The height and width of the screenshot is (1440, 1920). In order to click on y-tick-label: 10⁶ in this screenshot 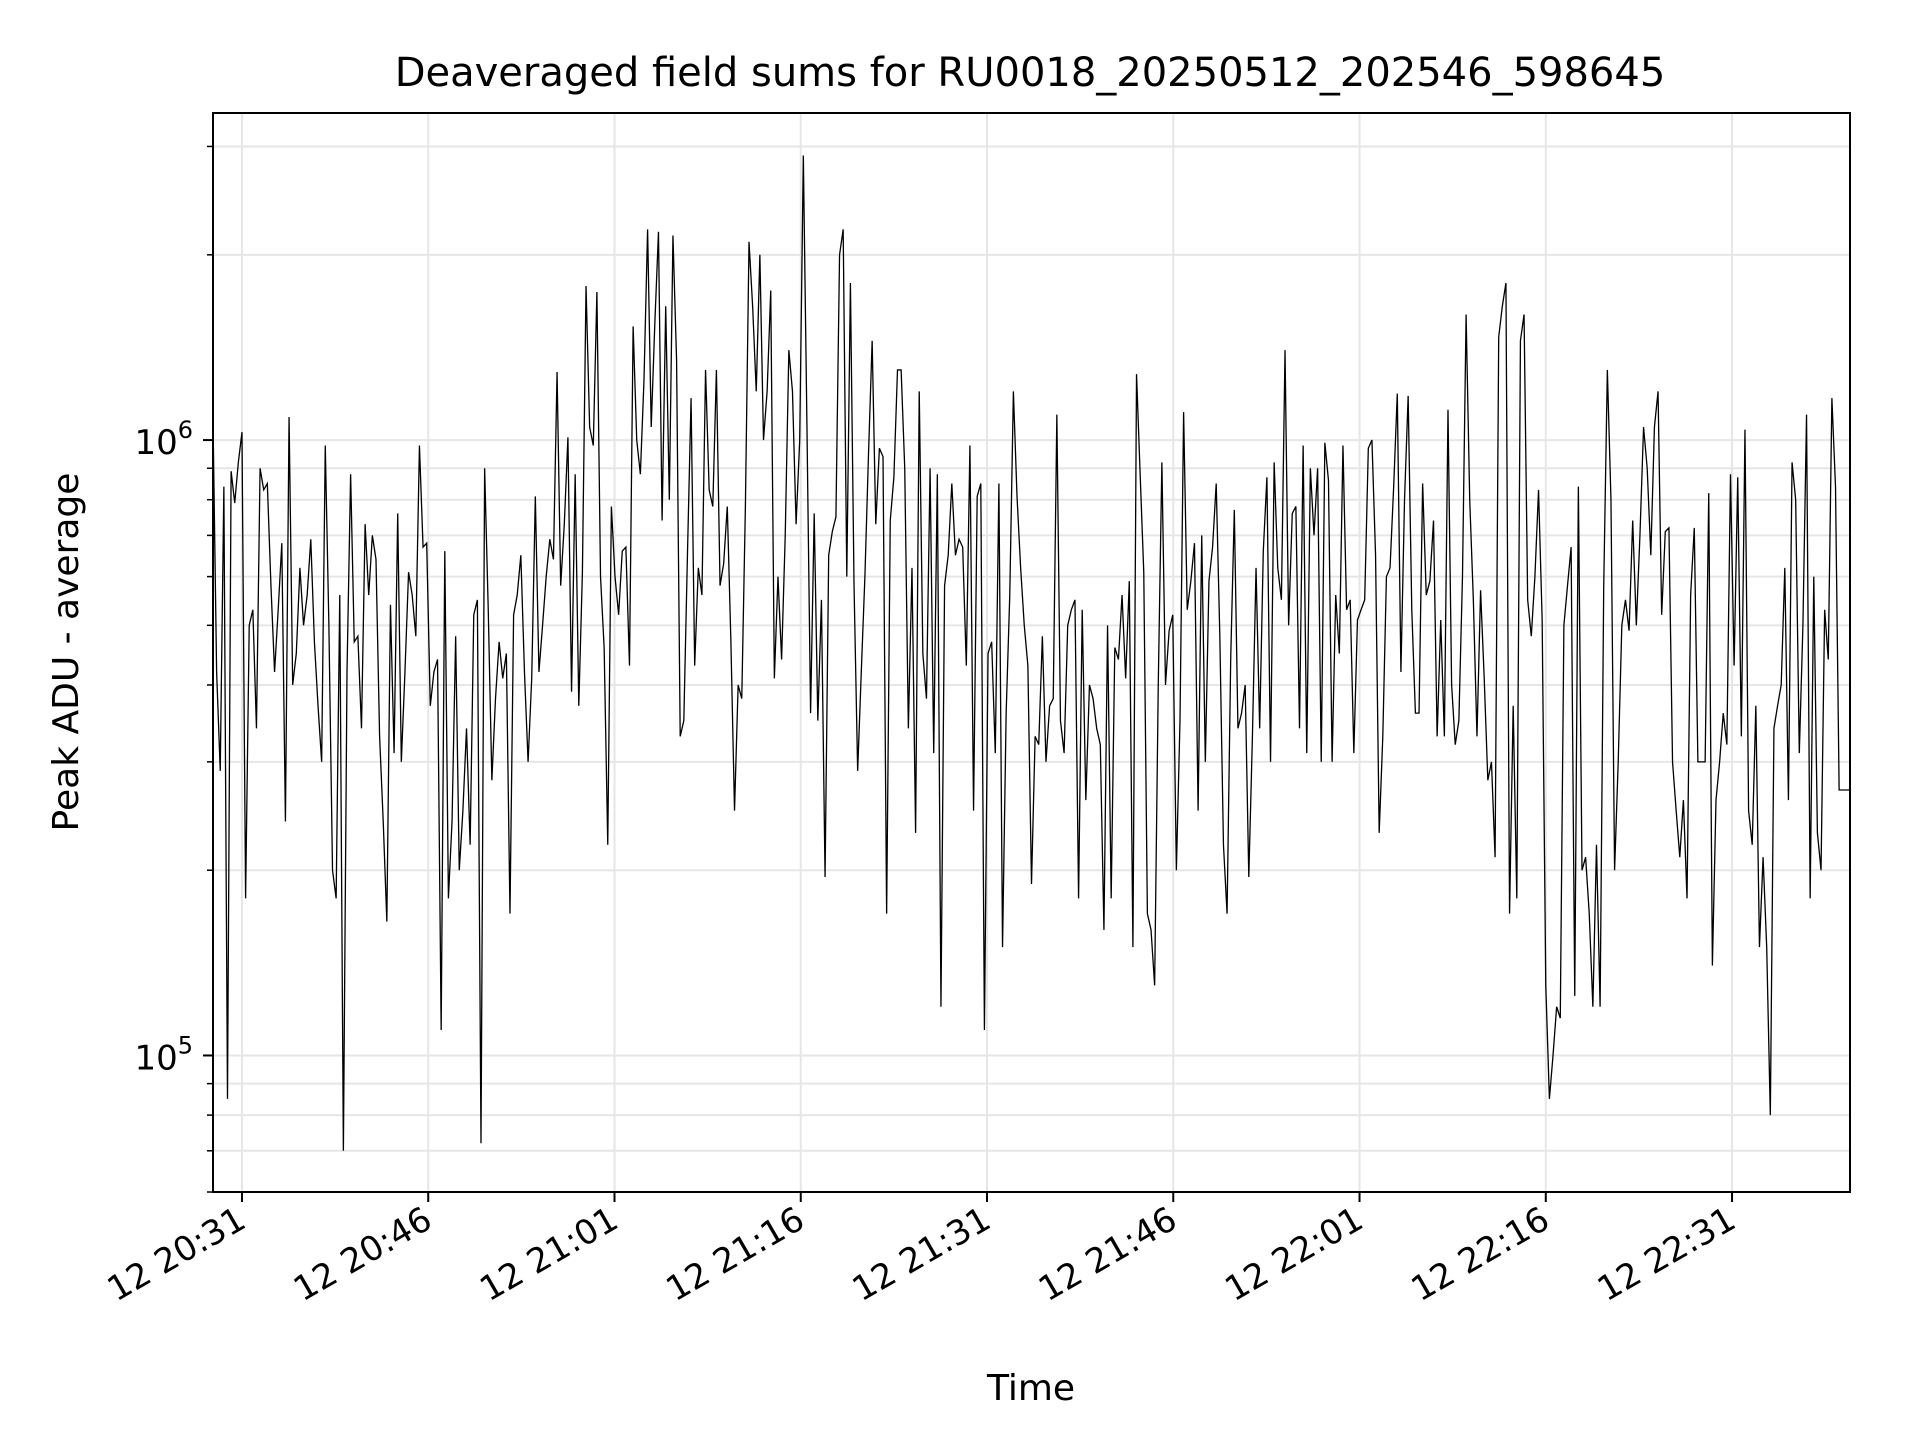, I will do `click(163, 439)`.